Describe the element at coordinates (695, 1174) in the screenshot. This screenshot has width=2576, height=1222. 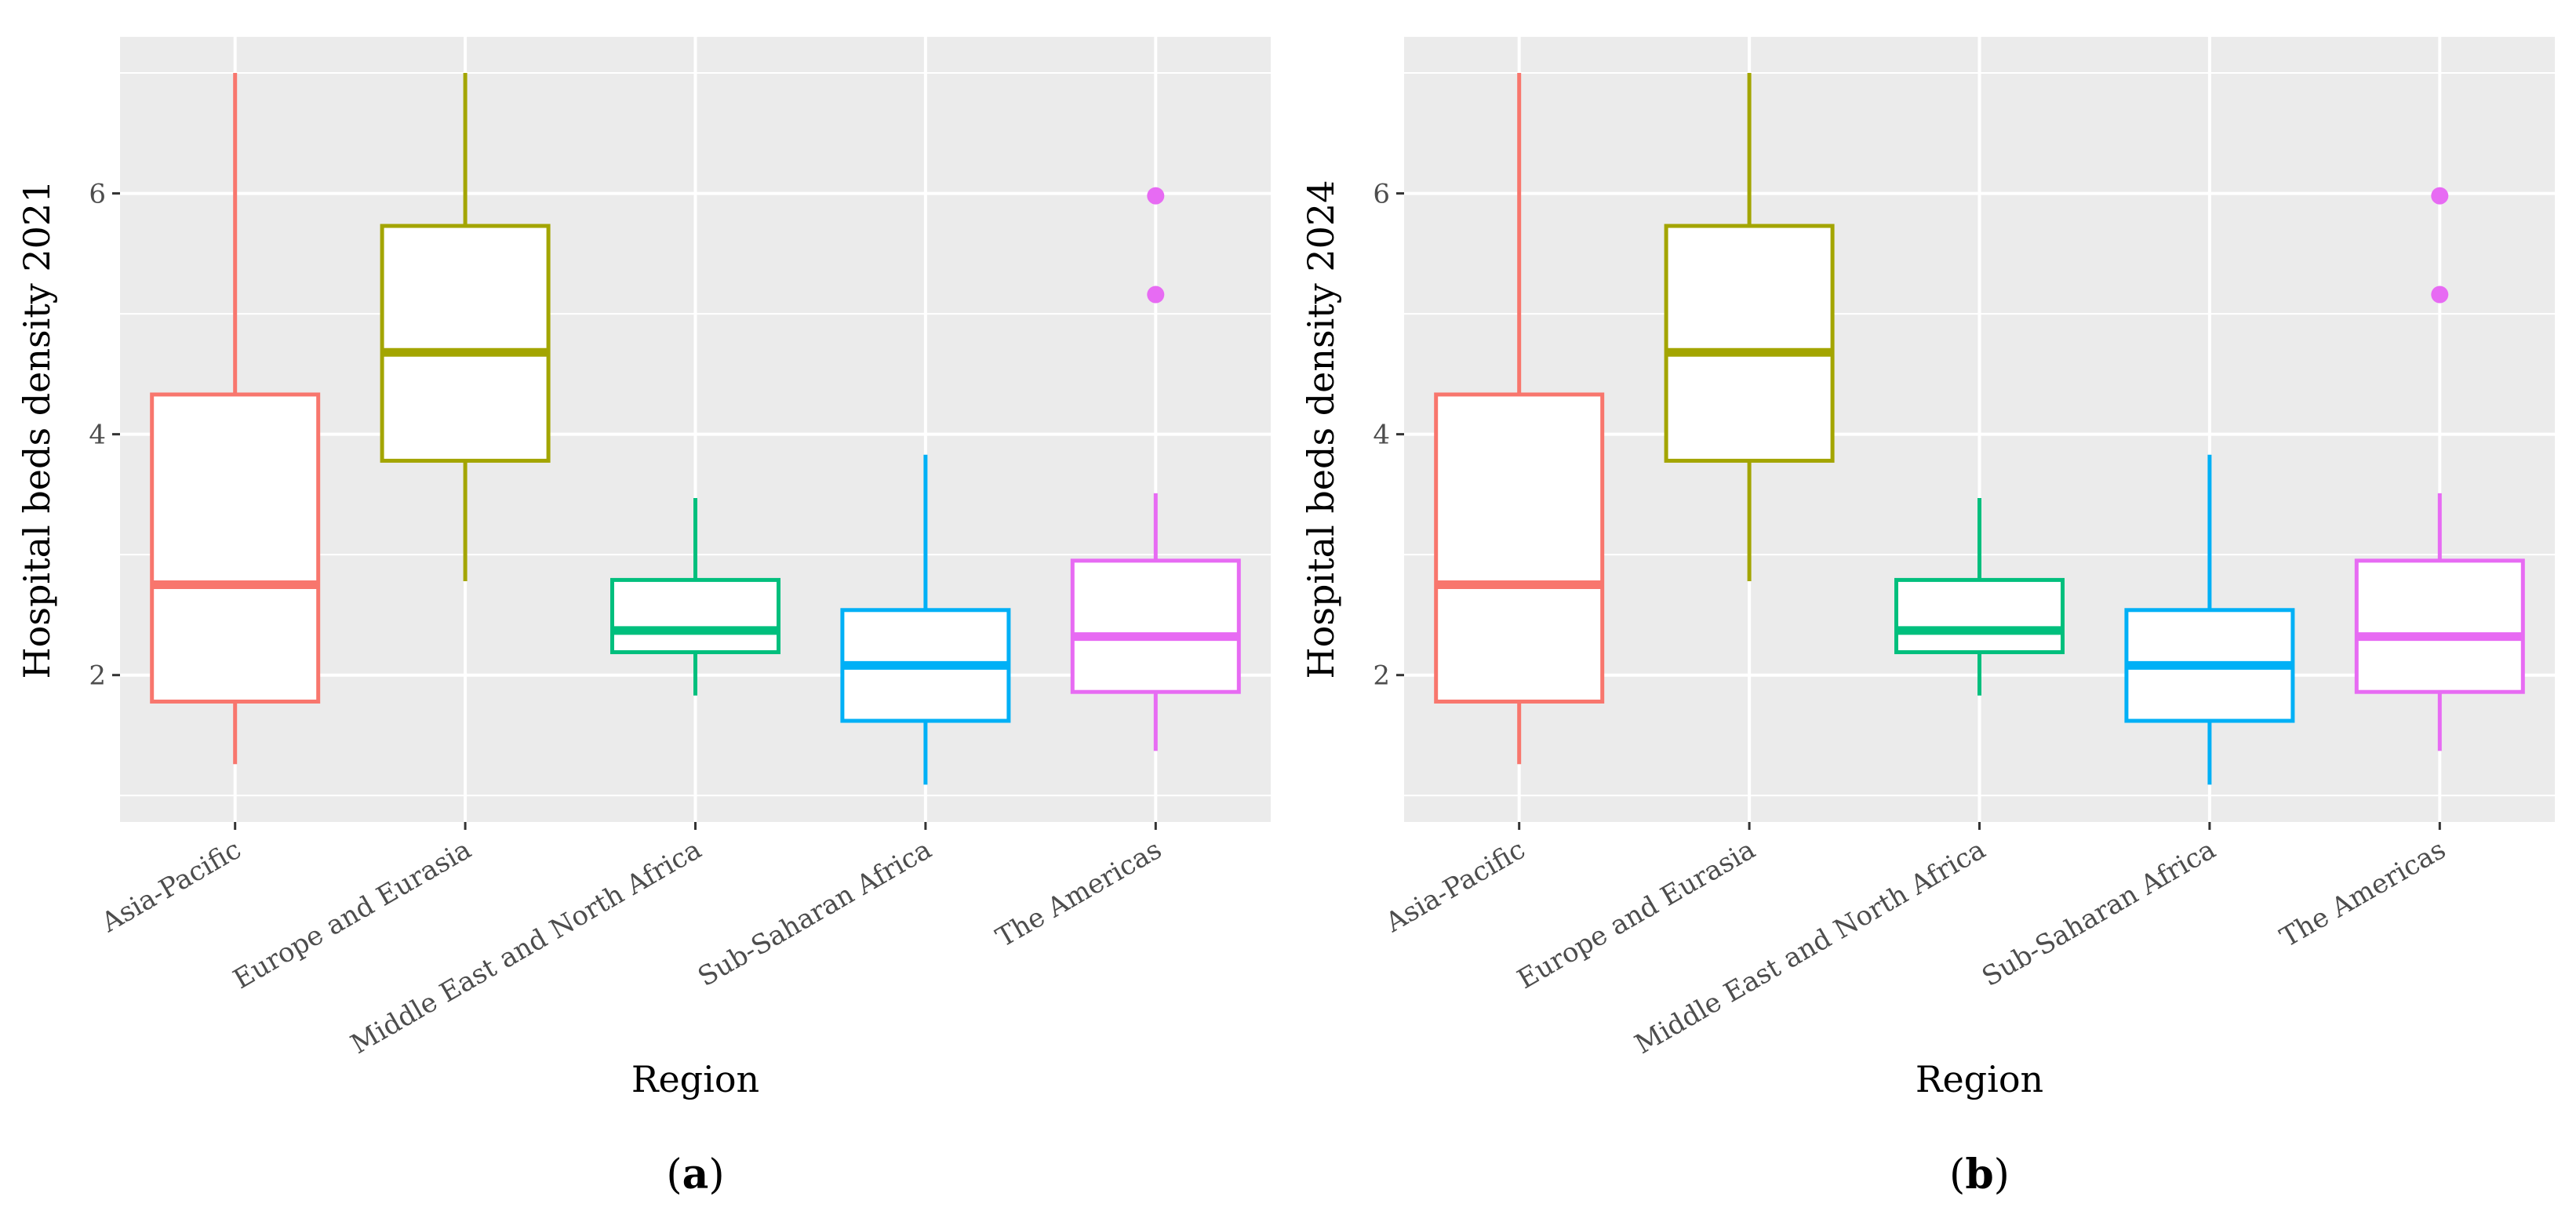
I see `panel-label: (a)` at that location.